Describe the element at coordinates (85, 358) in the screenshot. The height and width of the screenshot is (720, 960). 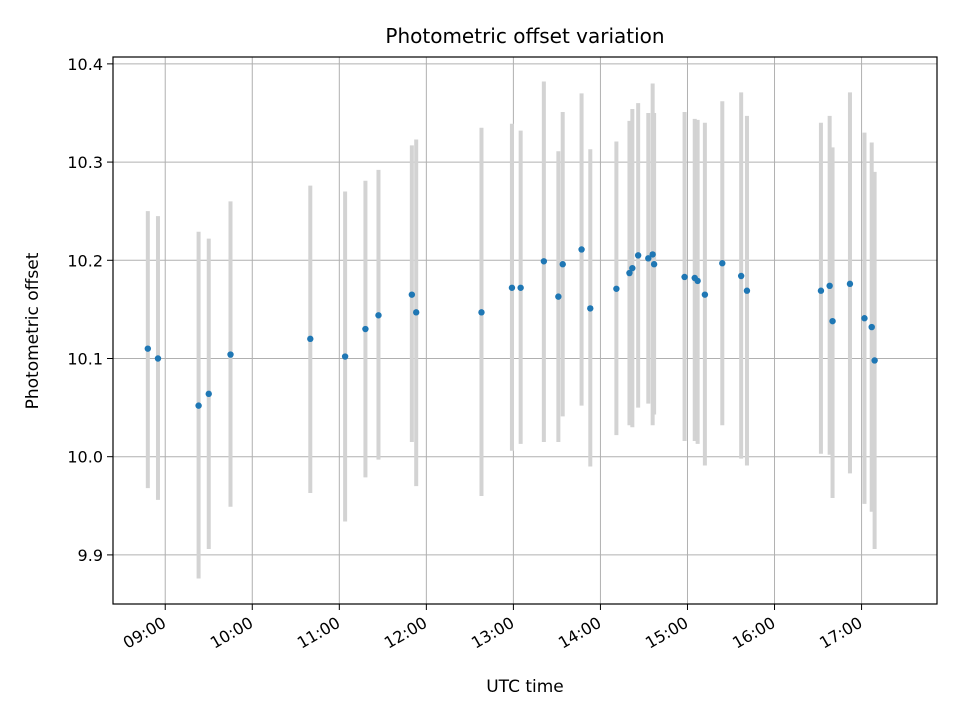
I see `y-tick-label: 10.1` at that location.